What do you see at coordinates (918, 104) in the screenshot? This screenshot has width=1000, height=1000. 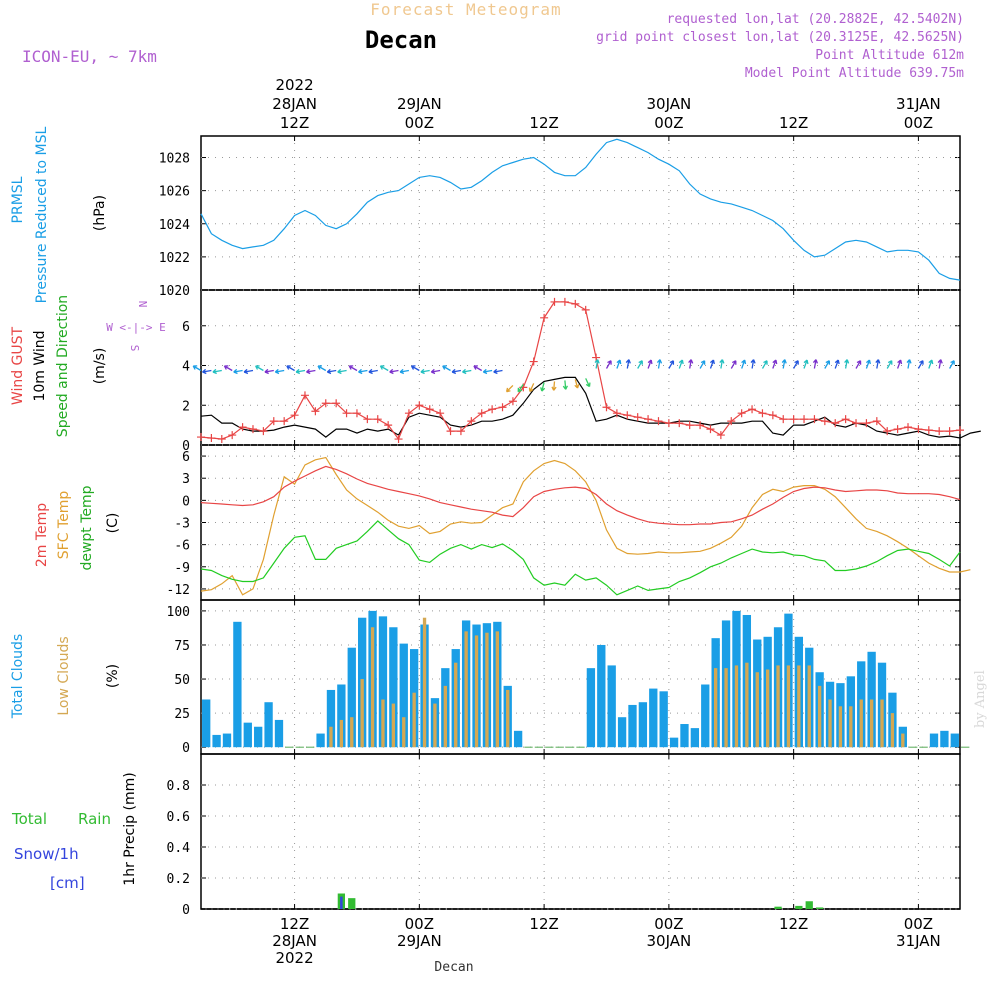 I see `top-time-label: 31JAN` at bounding box center [918, 104].